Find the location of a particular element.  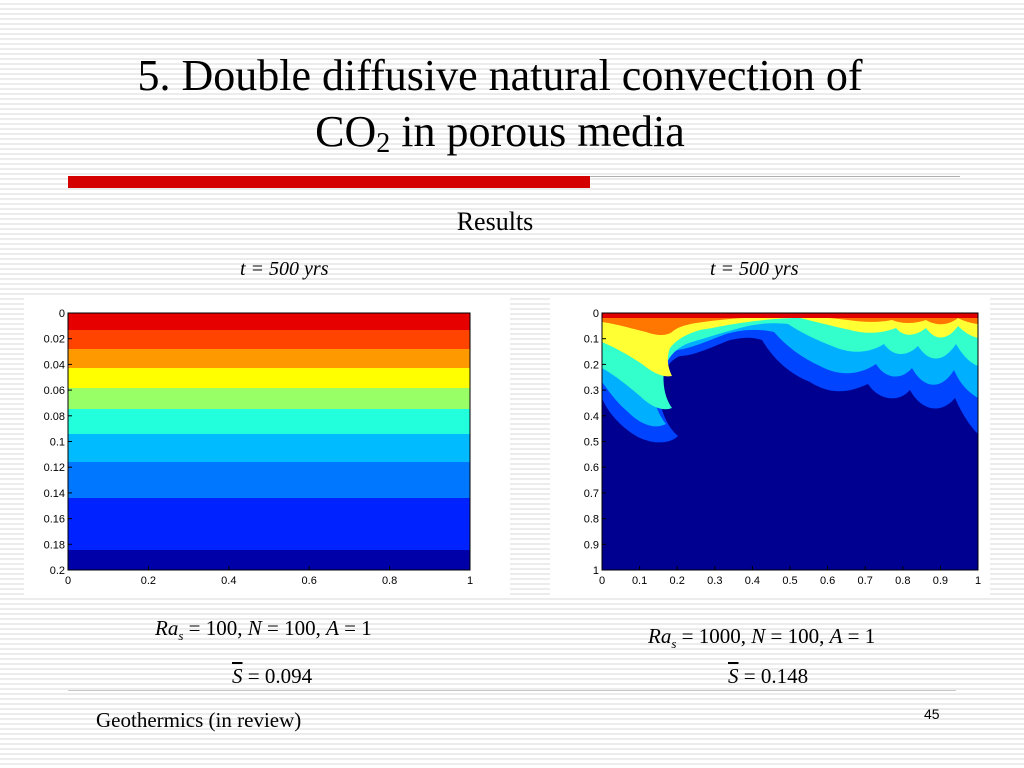

right-parameters: Ras = 1000, N = 100, A = 1 is located at coordinates (761, 638).